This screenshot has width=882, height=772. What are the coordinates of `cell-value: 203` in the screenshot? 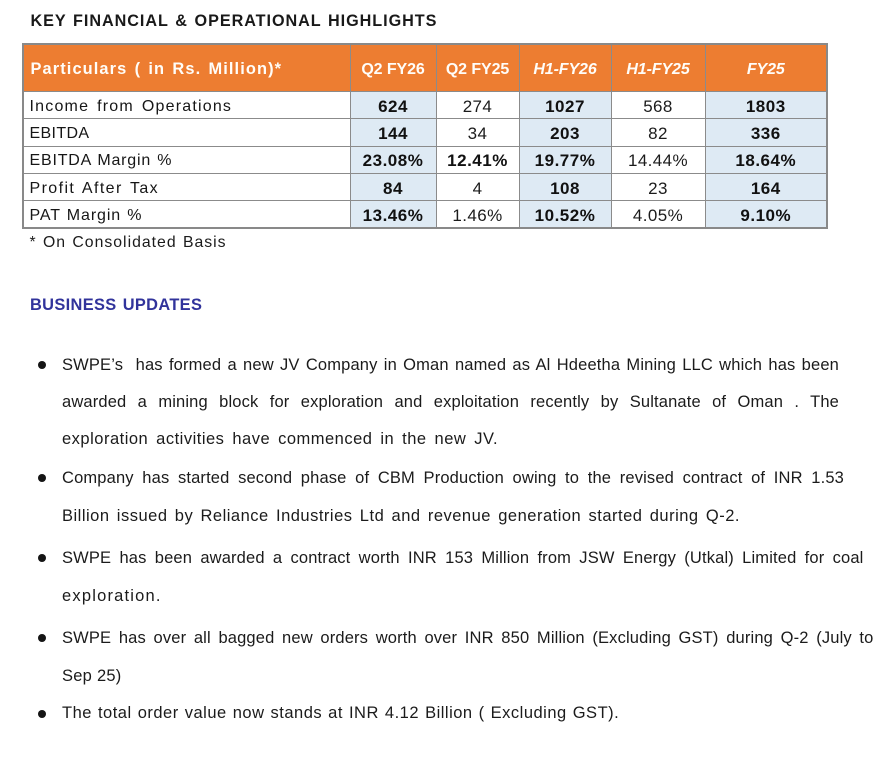 It's located at (565, 132).